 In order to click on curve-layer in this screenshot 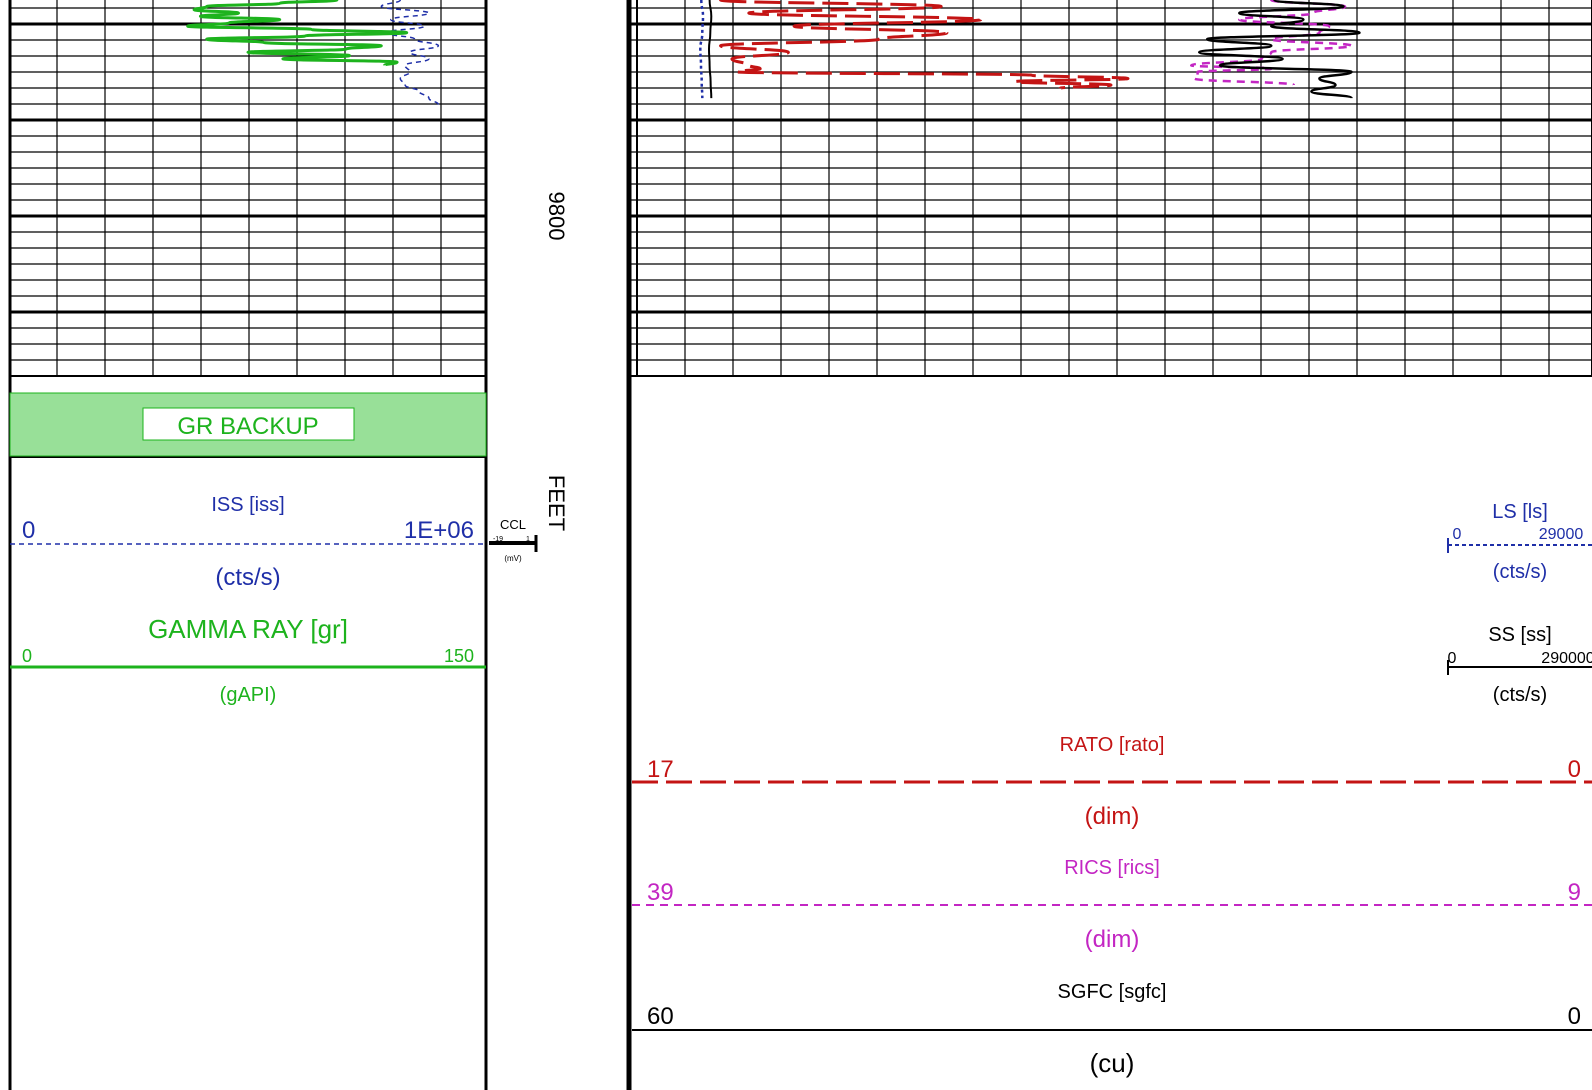, I will do `click(773, 52)`.